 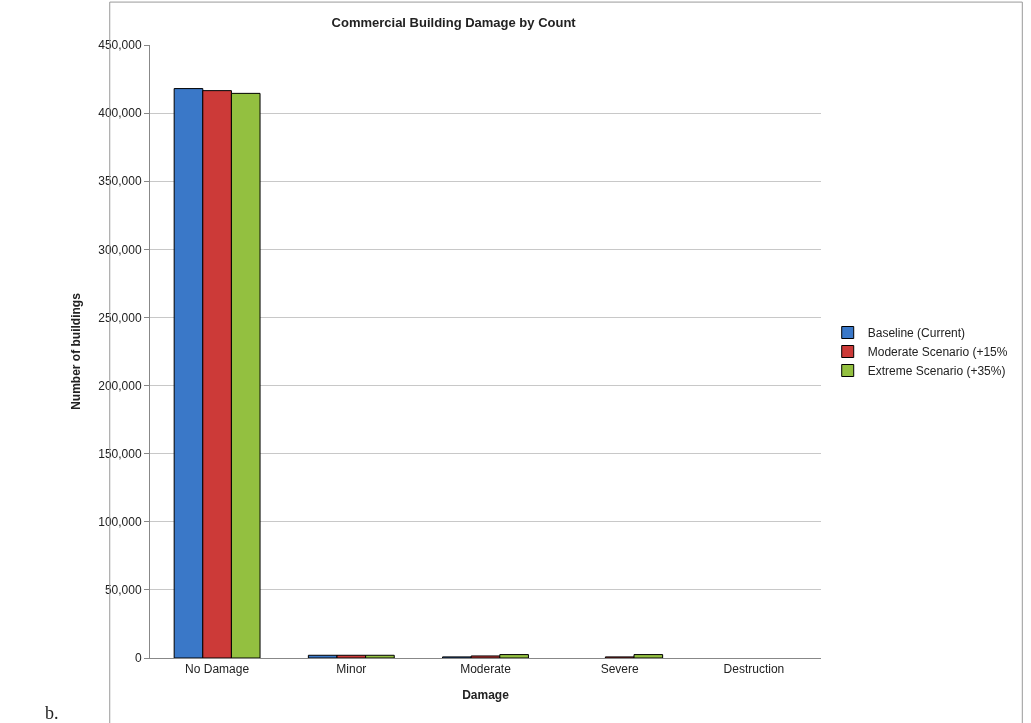 What do you see at coordinates (120, 453) in the screenshot?
I see `y-tick-label: 150,000` at bounding box center [120, 453].